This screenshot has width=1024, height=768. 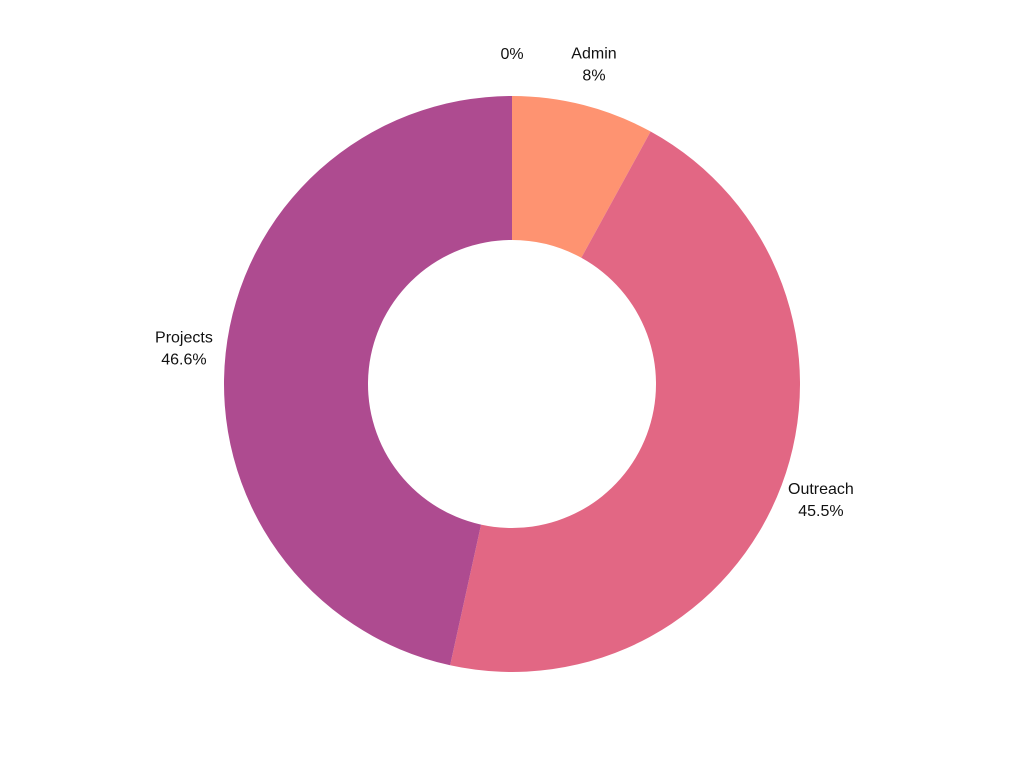 I want to click on slice-value: 8%, so click(x=593, y=75).